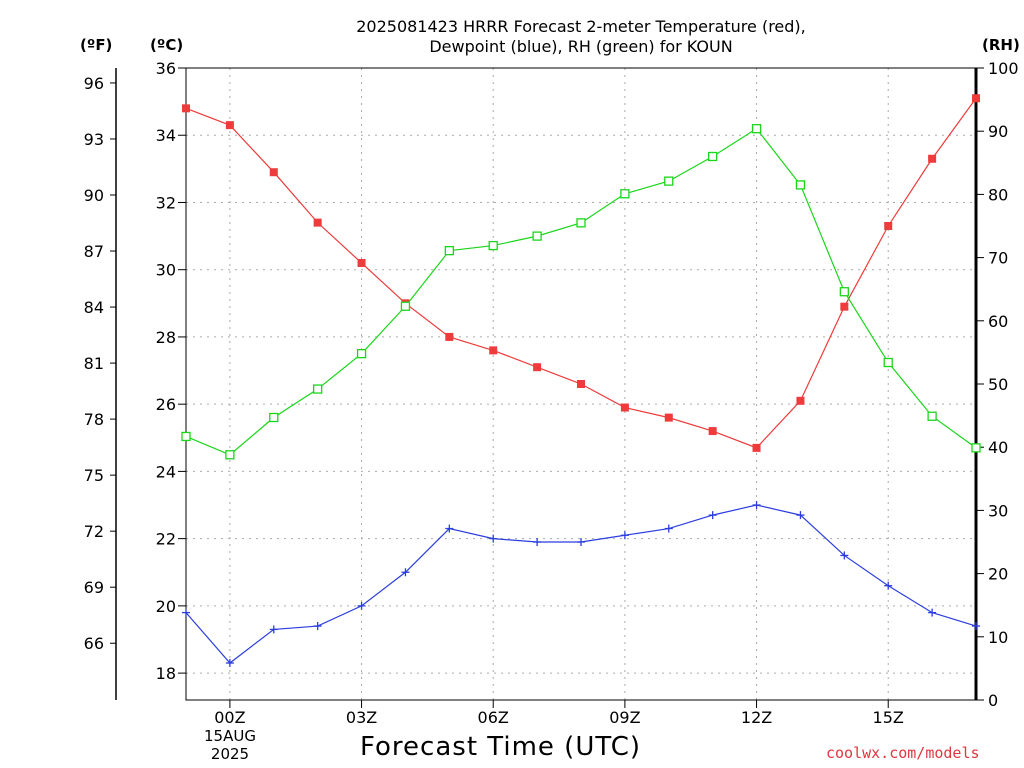 Image resolution: width=1024 pixels, height=768 pixels. I want to click on fahrenheit-tick-label: 87, so click(94, 251).